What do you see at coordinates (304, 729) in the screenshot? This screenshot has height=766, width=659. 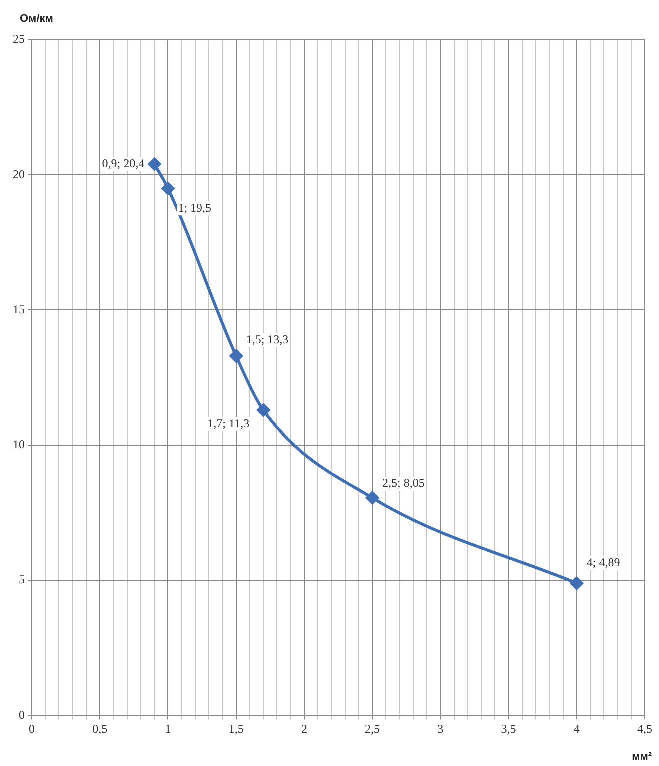 I see `x-tick-label: 2` at bounding box center [304, 729].